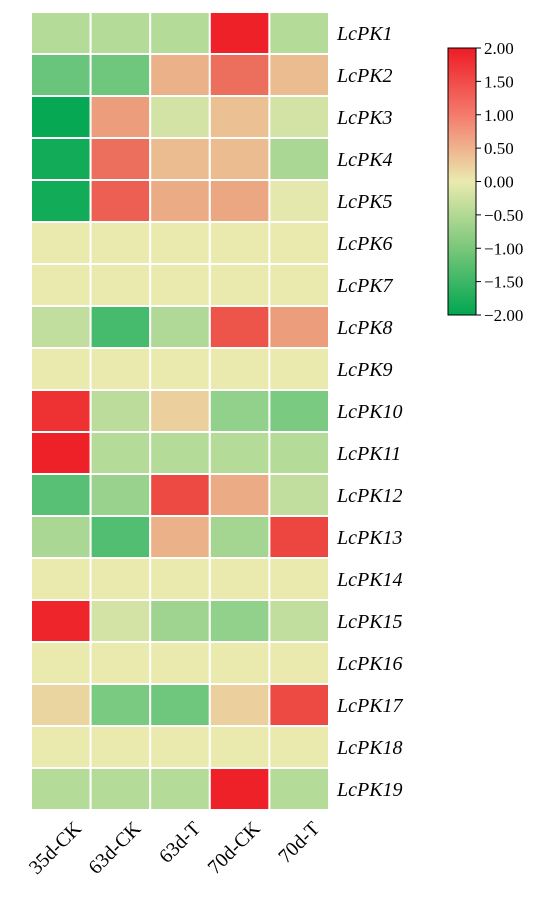  I want to click on row-label: LcPK5, so click(364, 202).